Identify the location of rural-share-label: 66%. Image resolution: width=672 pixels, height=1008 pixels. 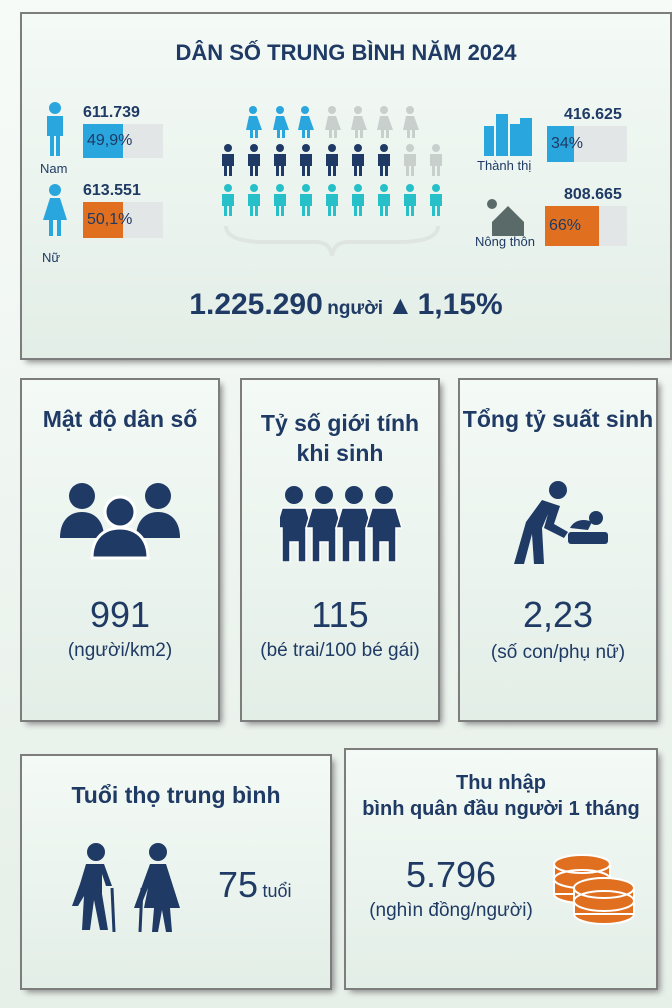
(565, 225).